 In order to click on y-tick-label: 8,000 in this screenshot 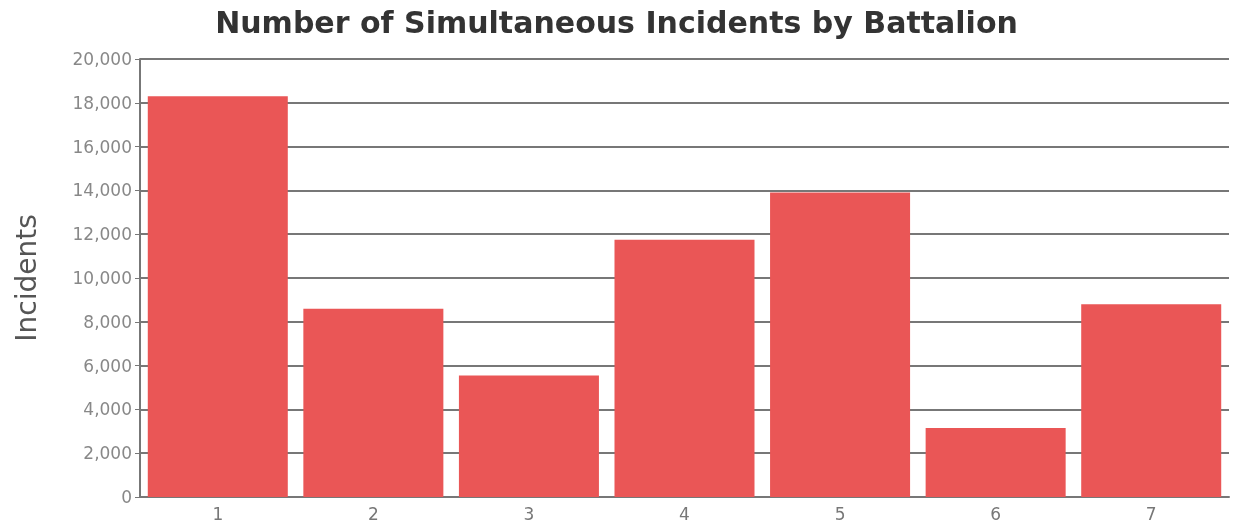, I will do `click(107, 321)`.